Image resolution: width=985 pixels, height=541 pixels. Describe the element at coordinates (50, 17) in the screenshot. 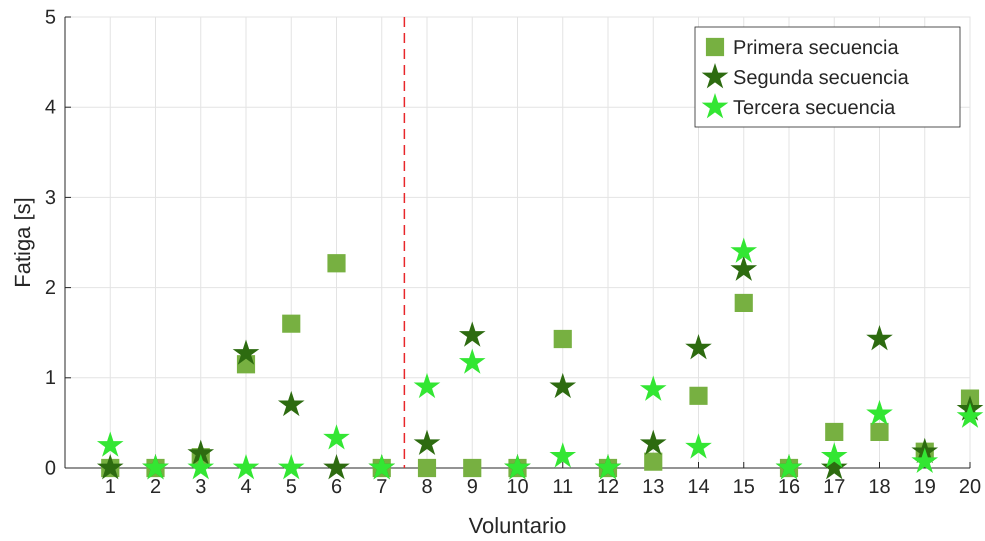

I see `y-tick-label: 5` at that location.